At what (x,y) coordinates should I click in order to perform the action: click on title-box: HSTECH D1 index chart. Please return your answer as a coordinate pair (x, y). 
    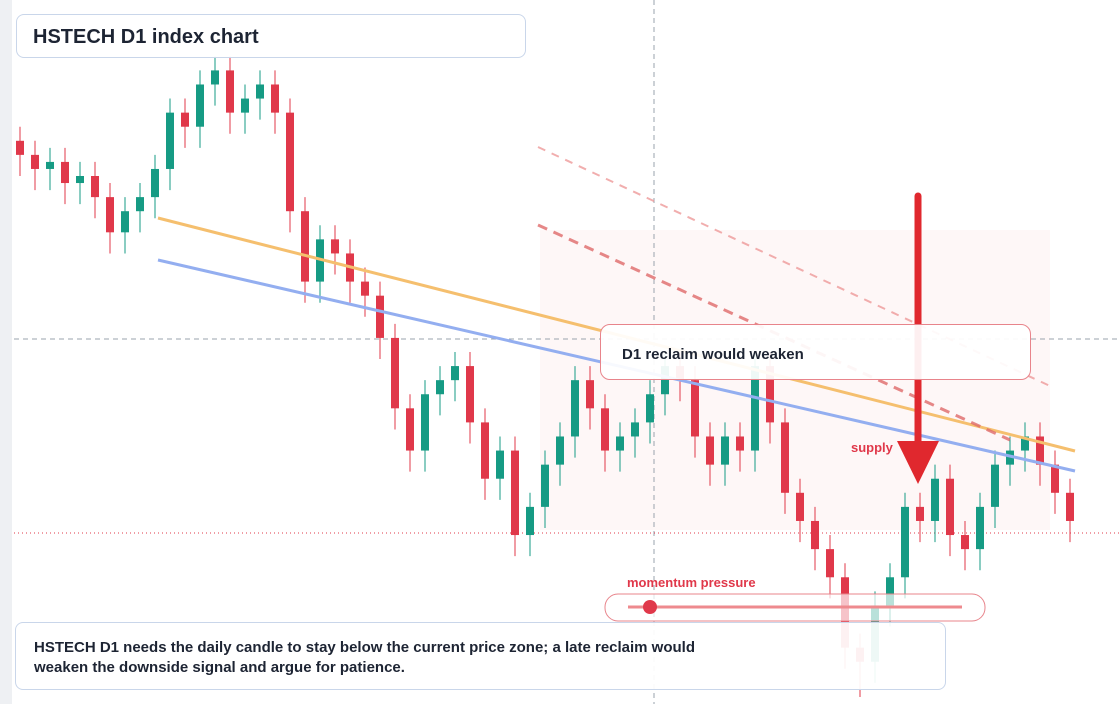
    Looking at the image, I should click on (271, 36).